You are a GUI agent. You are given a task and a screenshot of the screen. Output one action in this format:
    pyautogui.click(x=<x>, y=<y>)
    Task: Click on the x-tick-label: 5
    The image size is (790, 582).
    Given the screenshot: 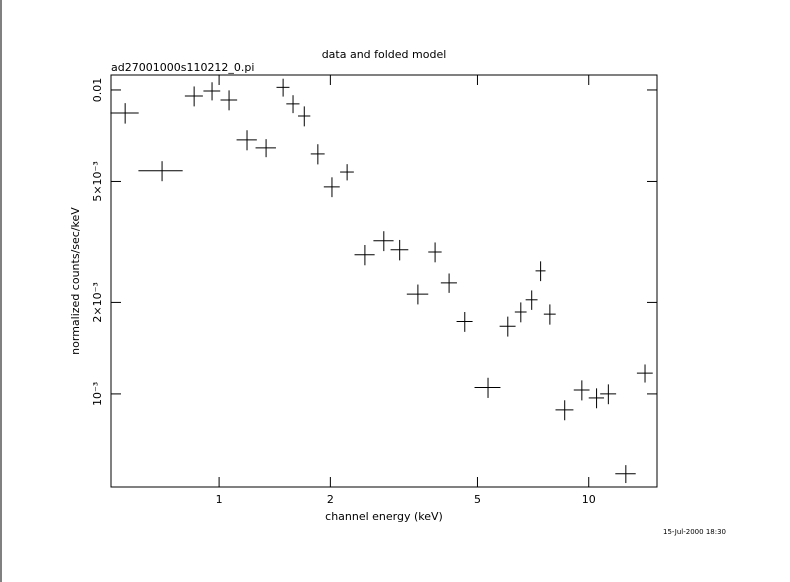 What is the action you would take?
    pyautogui.click(x=477, y=499)
    